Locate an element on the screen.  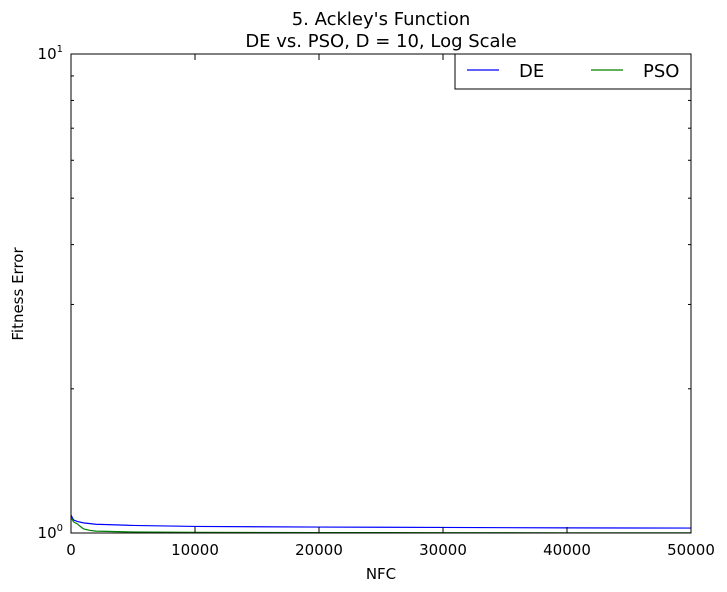
chart-title-line1: 5. Ackley's Function is located at coordinates (381, 19).